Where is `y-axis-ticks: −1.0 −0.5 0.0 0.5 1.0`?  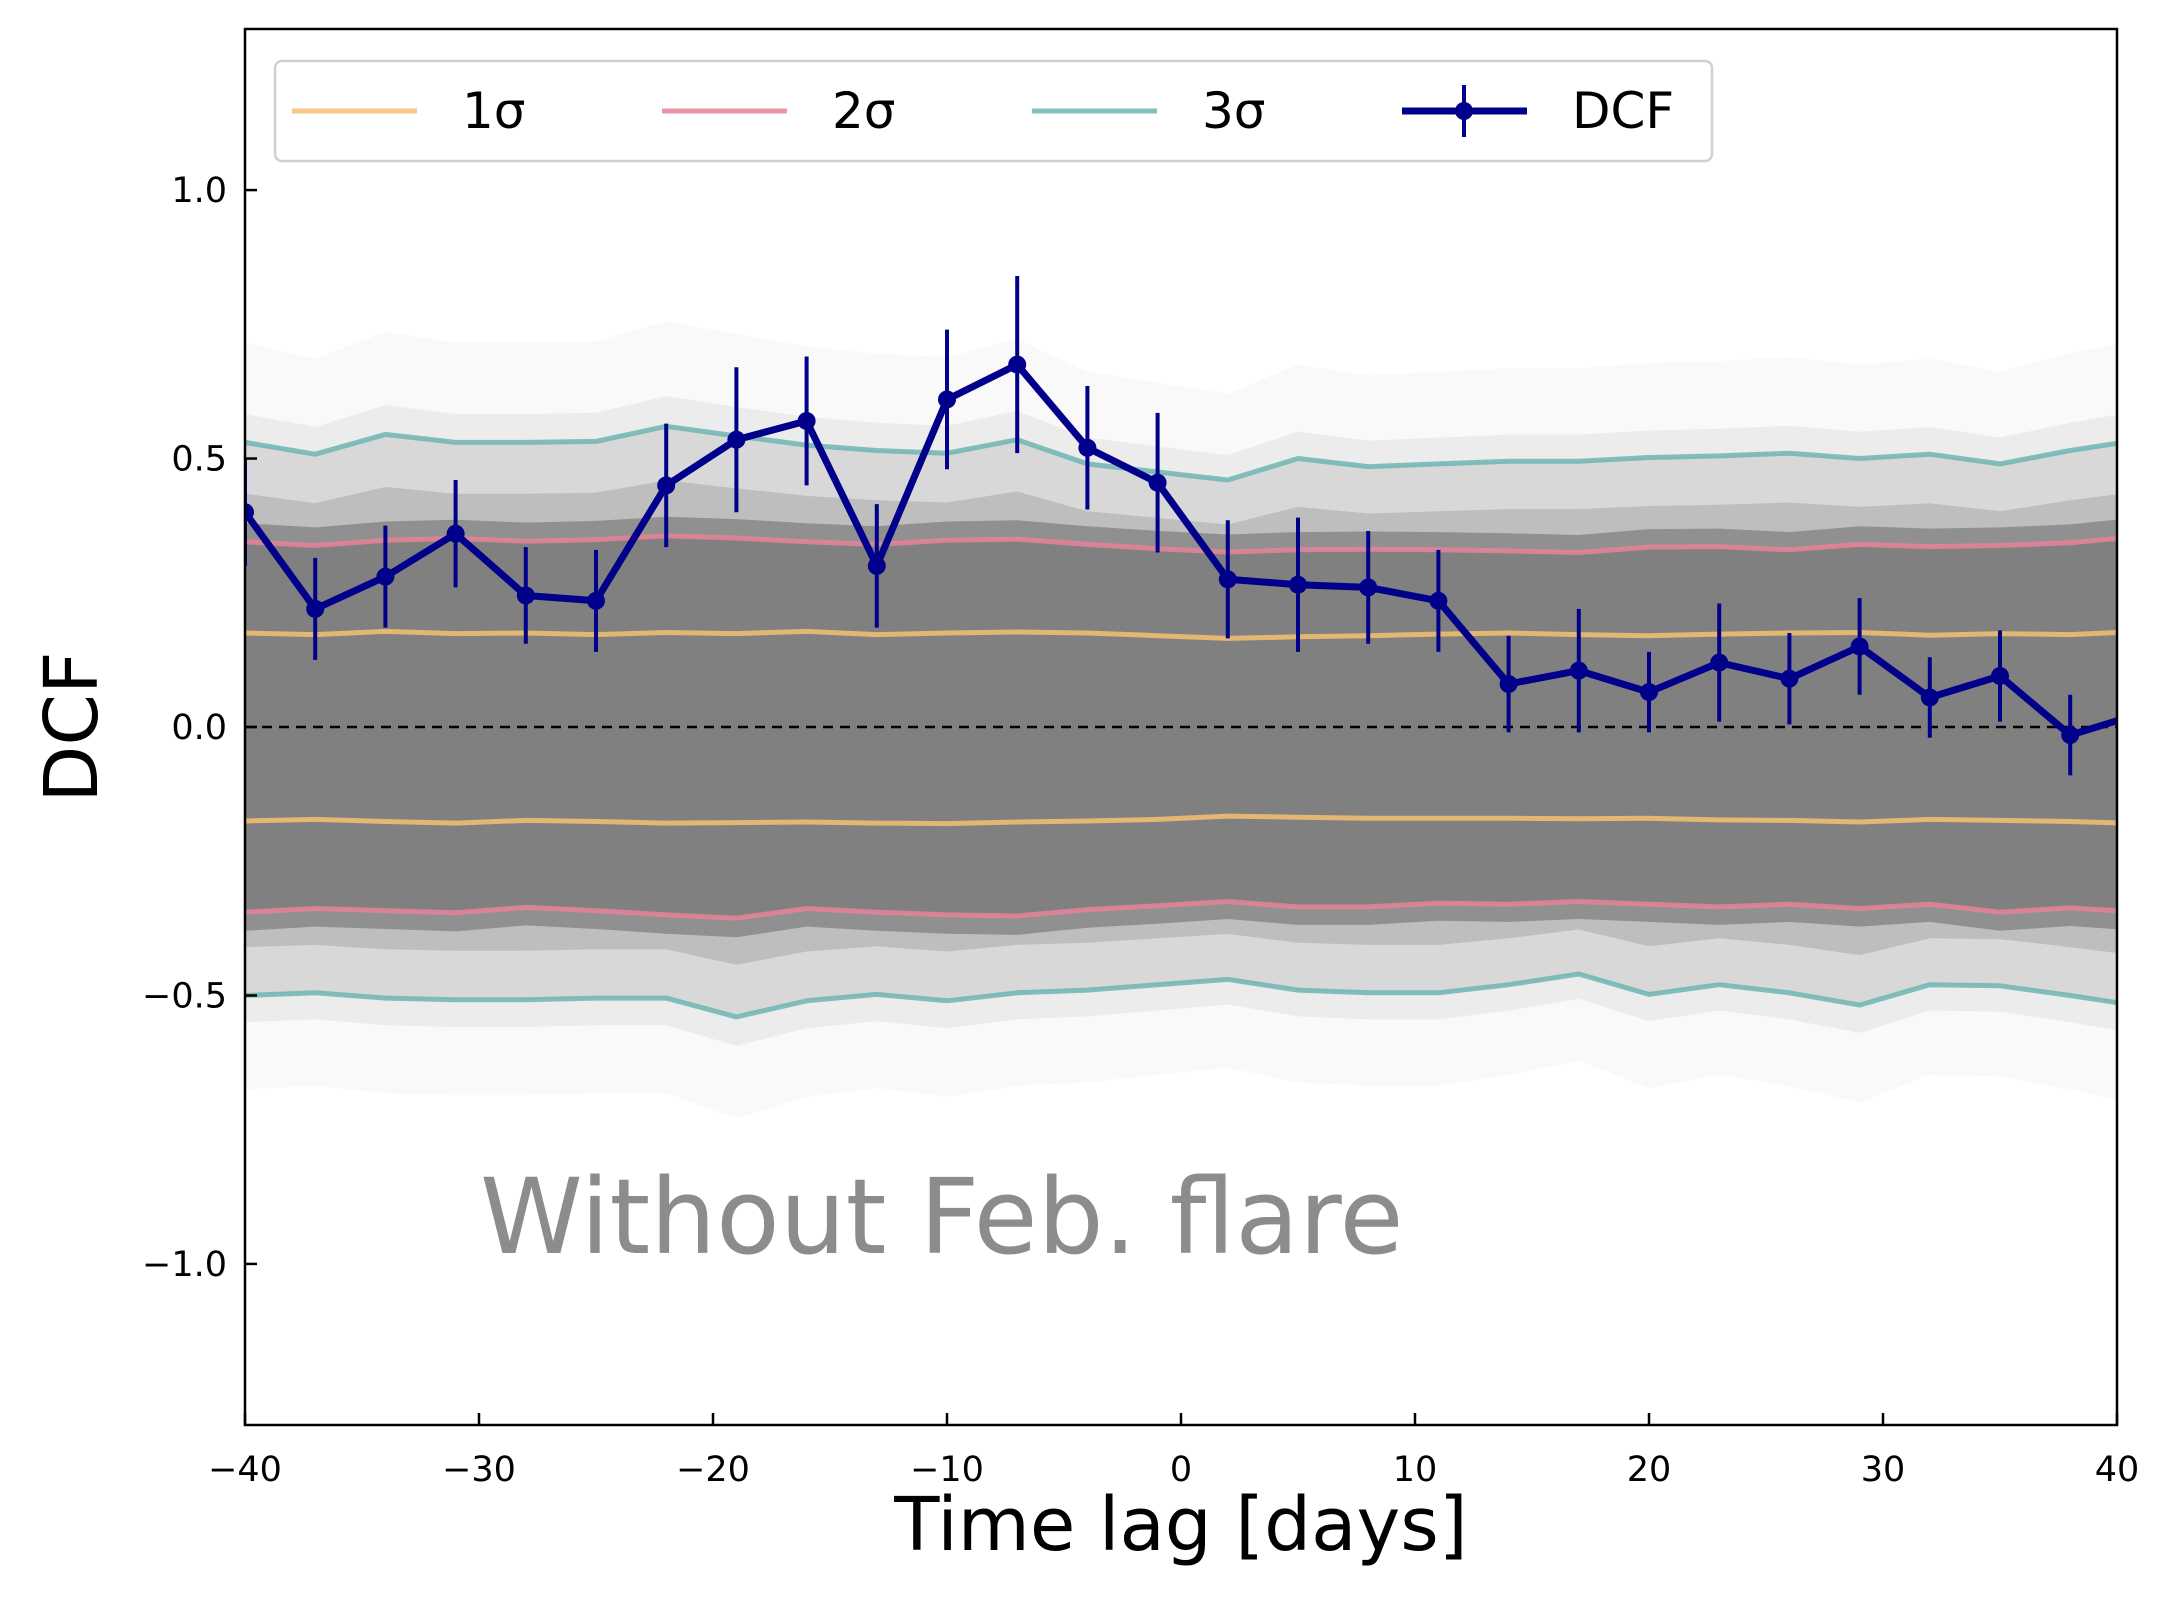 y-axis-ticks: −1.0 −0.5 0.0 0.5 1.0 is located at coordinates (199, 728).